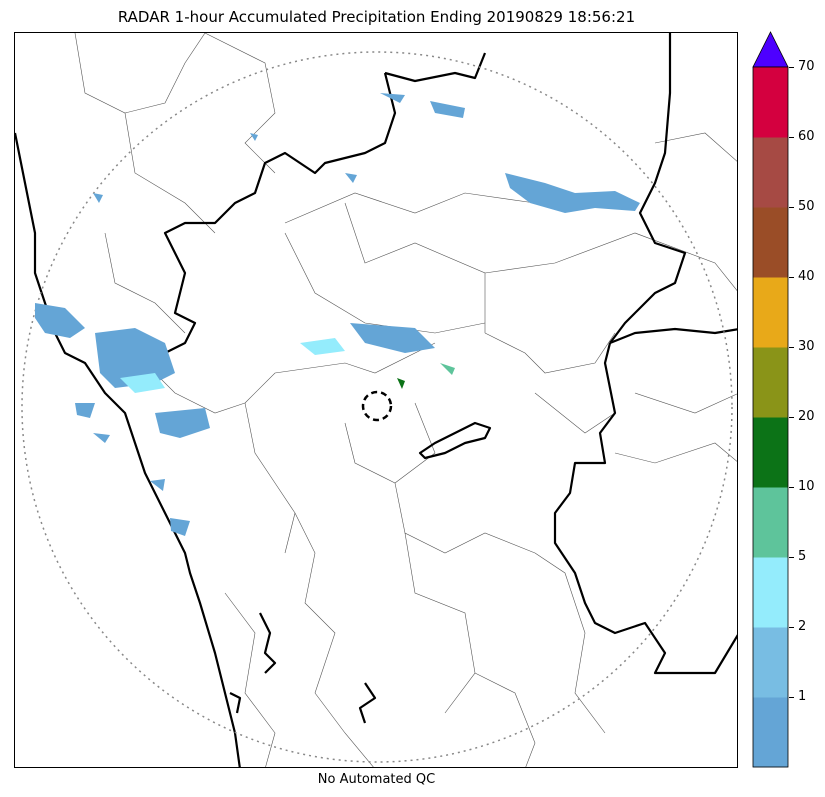 Image resolution: width=825 pixels, height=797 pixels. I want to click on colorbar-tick-label: 20, so click(806, 416).